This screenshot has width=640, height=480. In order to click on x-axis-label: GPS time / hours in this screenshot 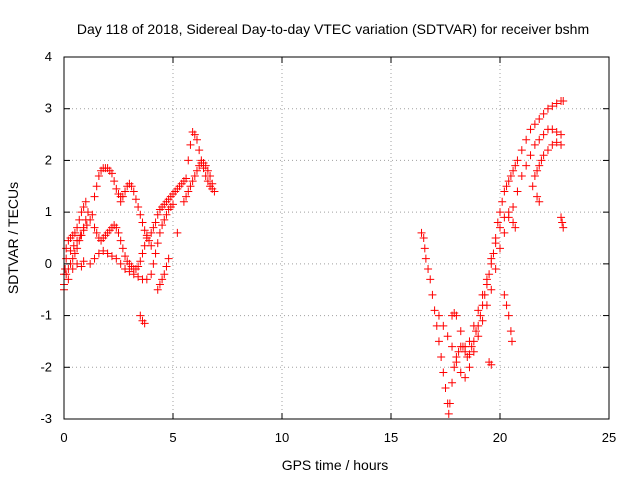, I will do `click(335, 465)`.